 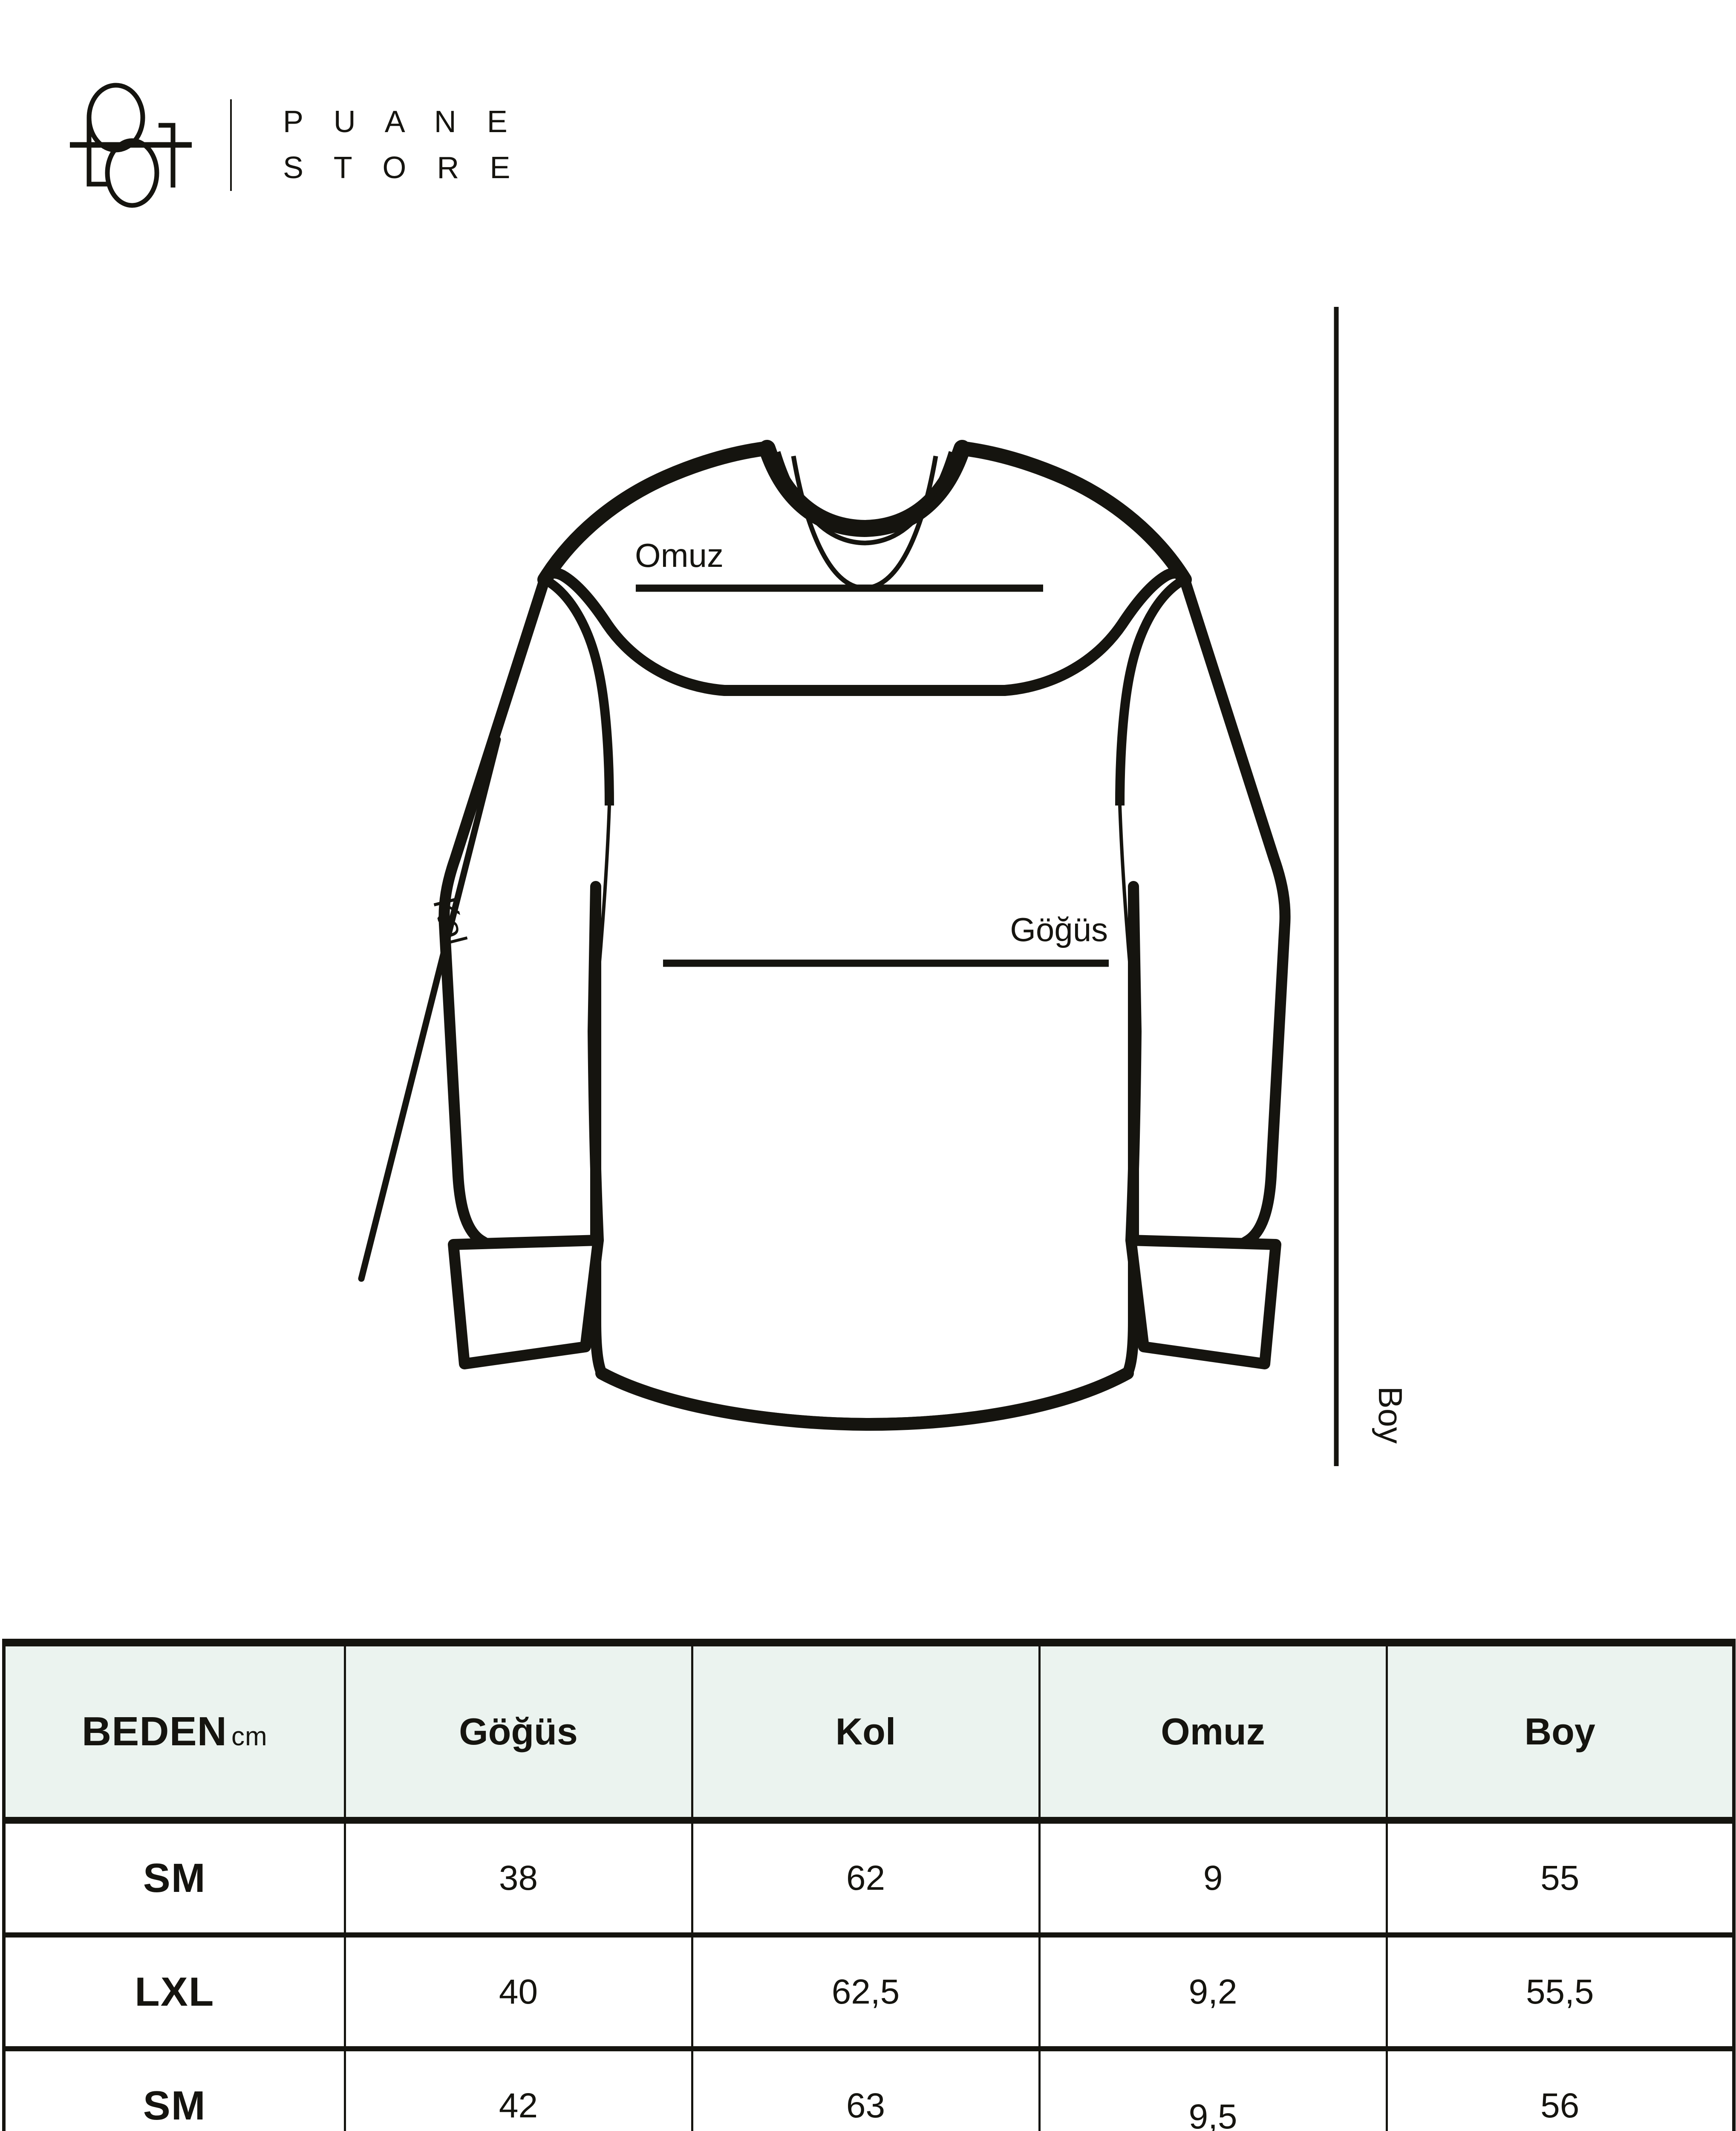 I want to click on column-header-length: Boy, so click(x=1560, y=1731).